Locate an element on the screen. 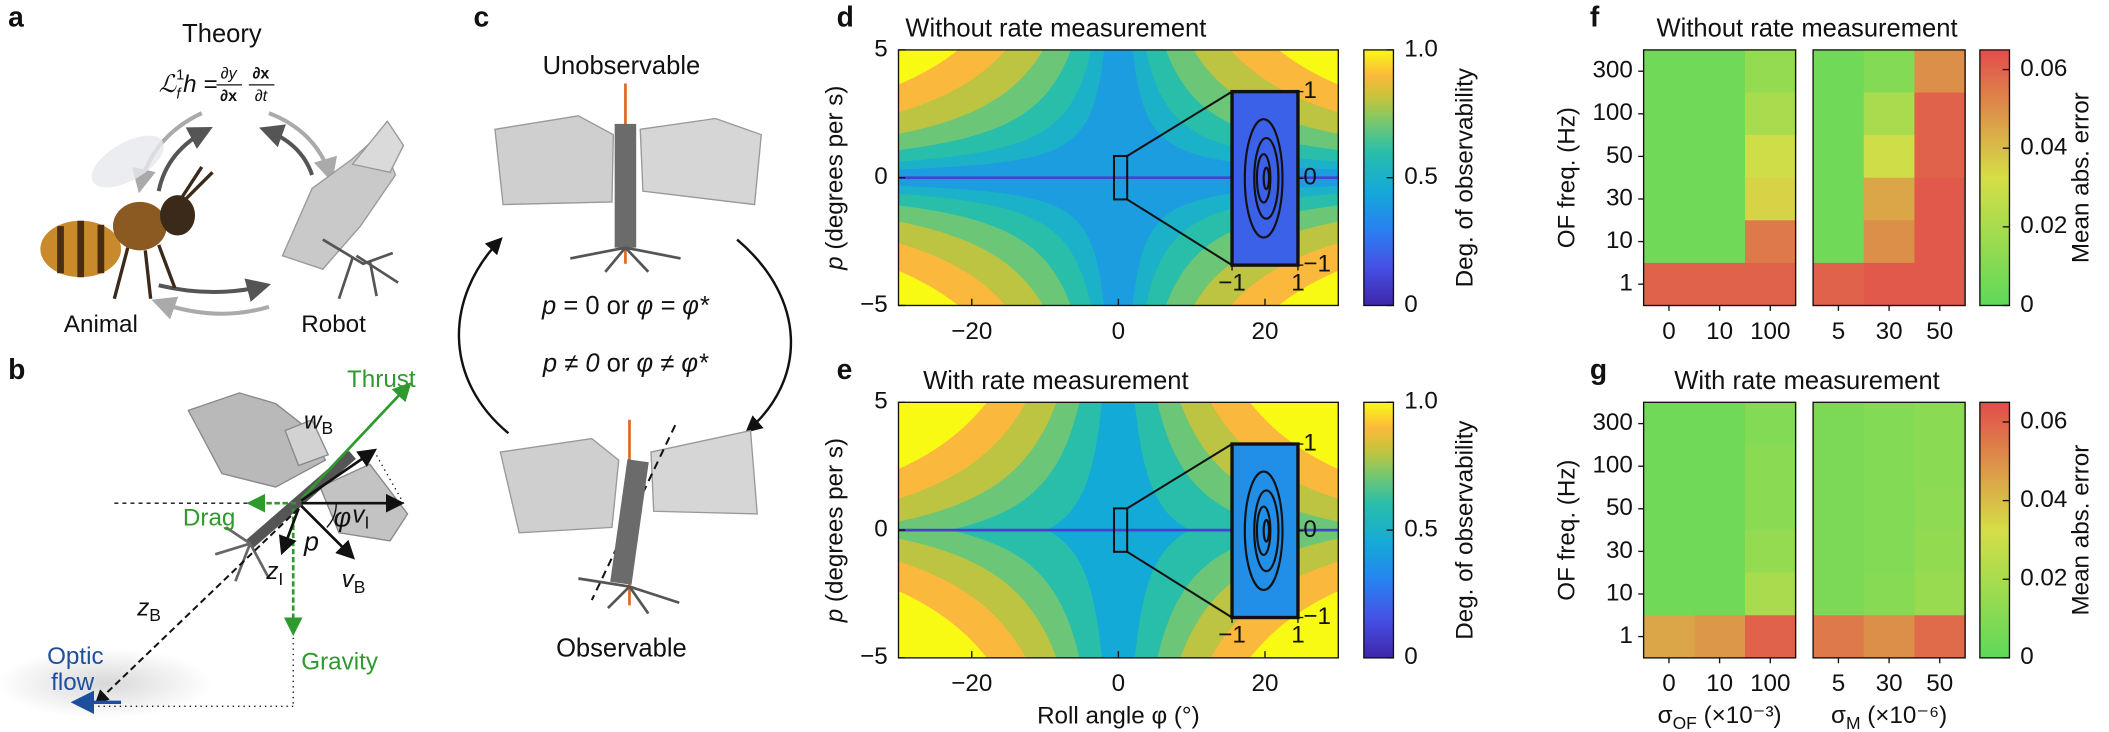 The height and width of the screenshot is (732, 2109). y-tick-label: 300 is located at coordinates (1612, 70).